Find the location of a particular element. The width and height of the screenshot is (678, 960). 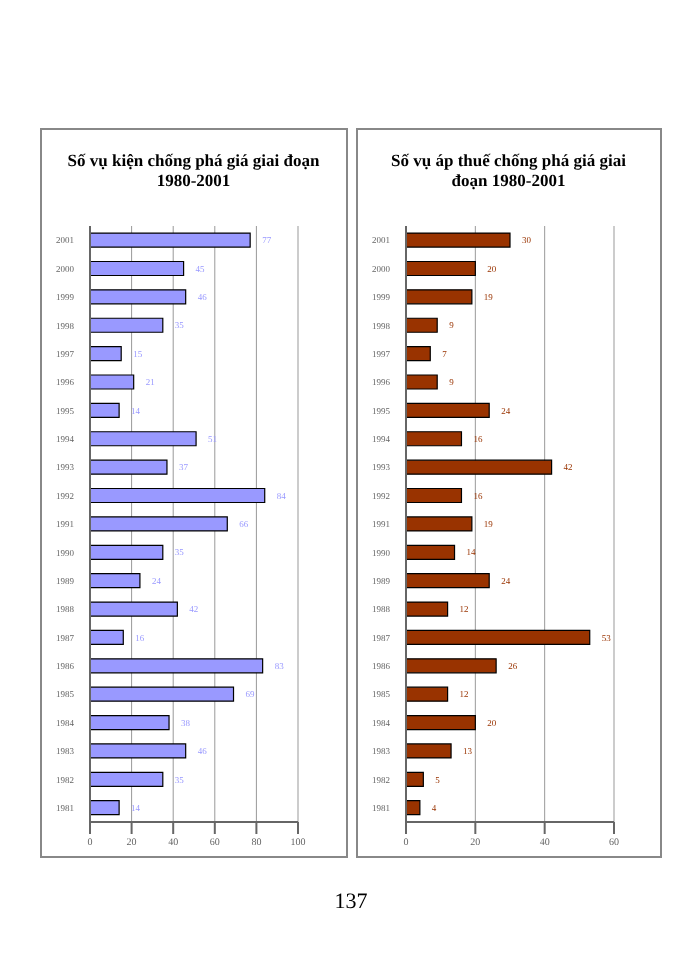

chart-title: Số vụ áp thuế chống phá giá giai đoạn 1980-2001 is located at coordinates (508, 171).